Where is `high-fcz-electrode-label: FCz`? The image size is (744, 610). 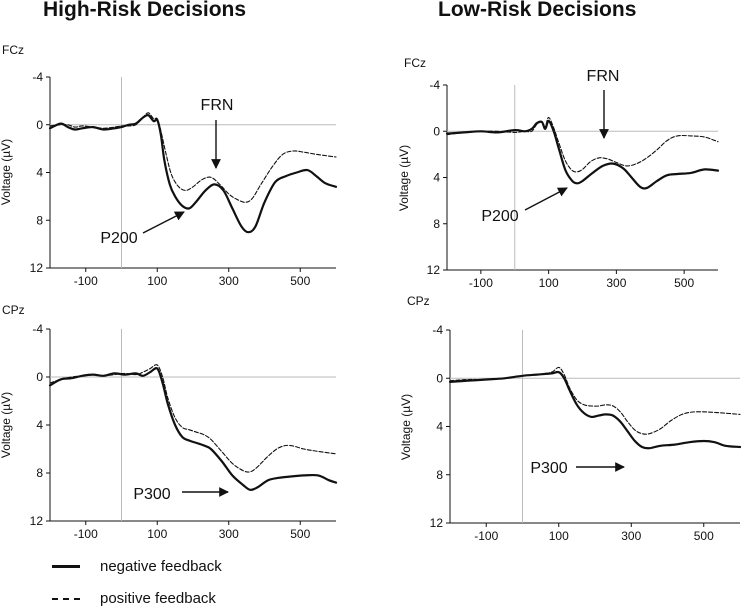
high-fcz-electrode-label: FCz is located at coordinates (13, 50).